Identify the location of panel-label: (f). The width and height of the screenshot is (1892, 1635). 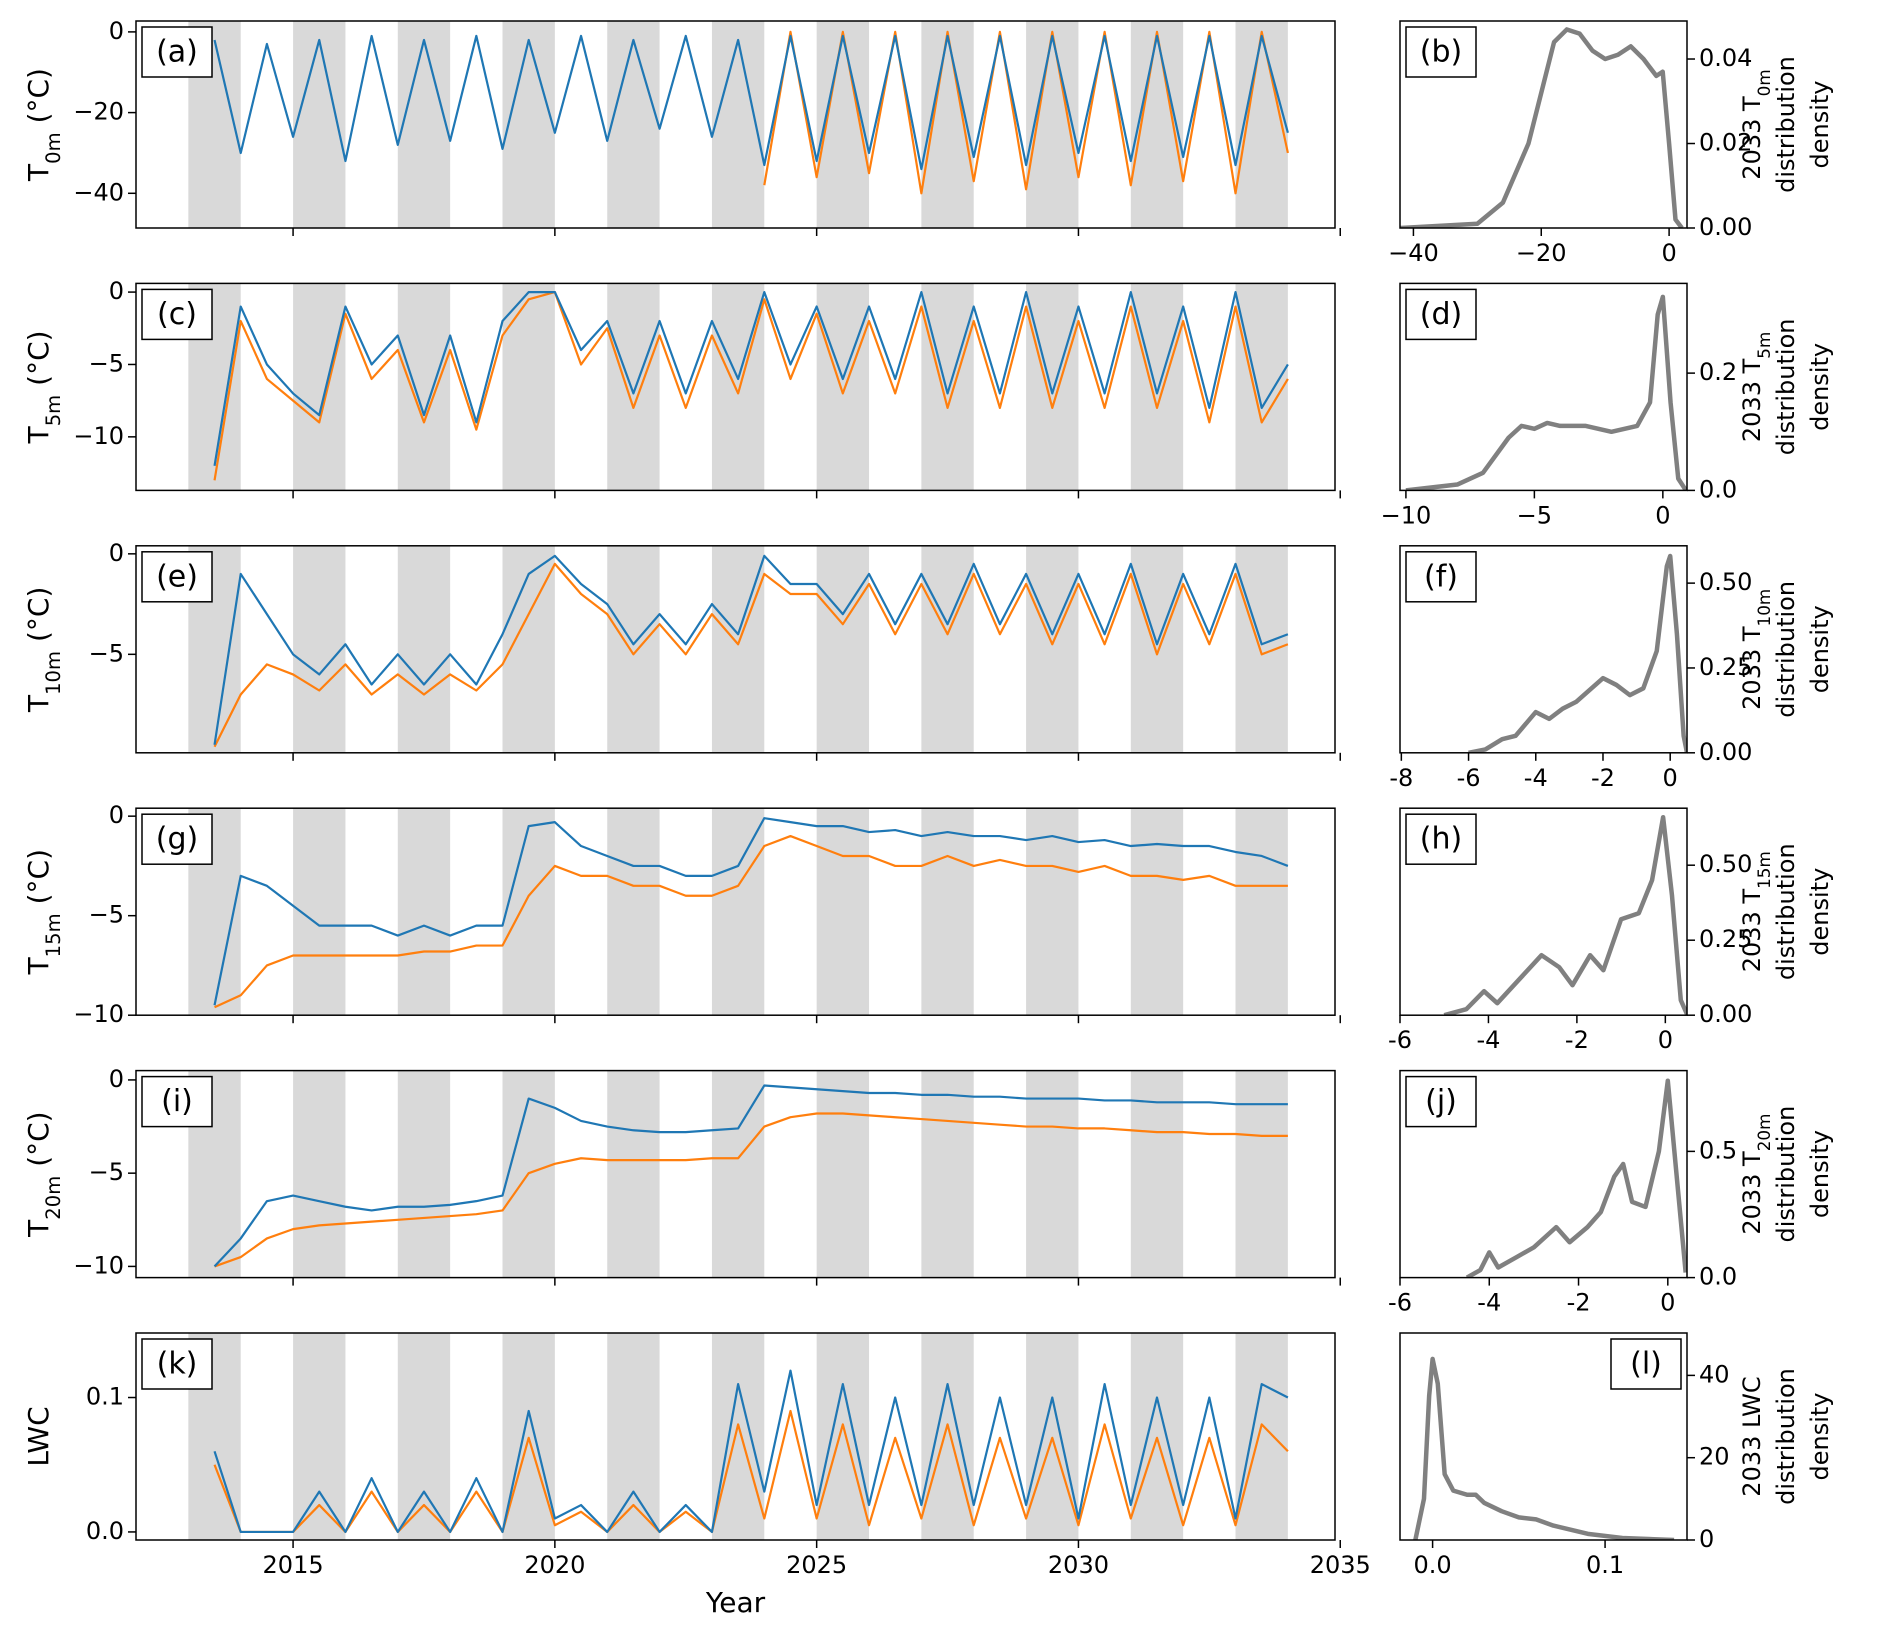
(1441, 576).